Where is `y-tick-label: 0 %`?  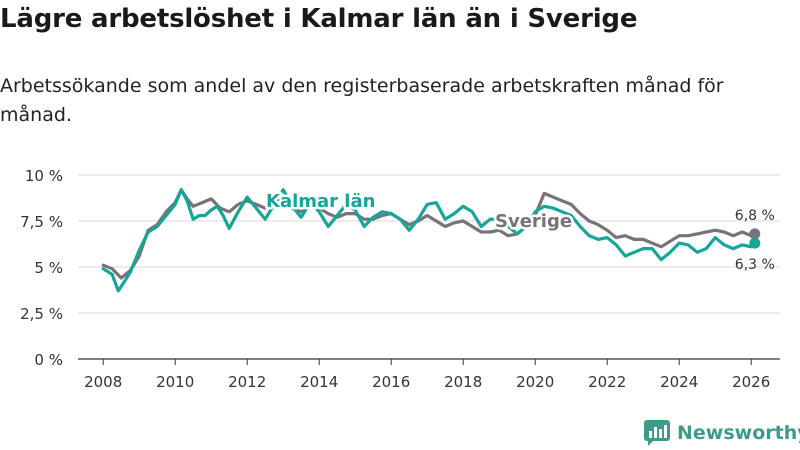
y-tick-label: 0 % is located at coordinates (48, 360).